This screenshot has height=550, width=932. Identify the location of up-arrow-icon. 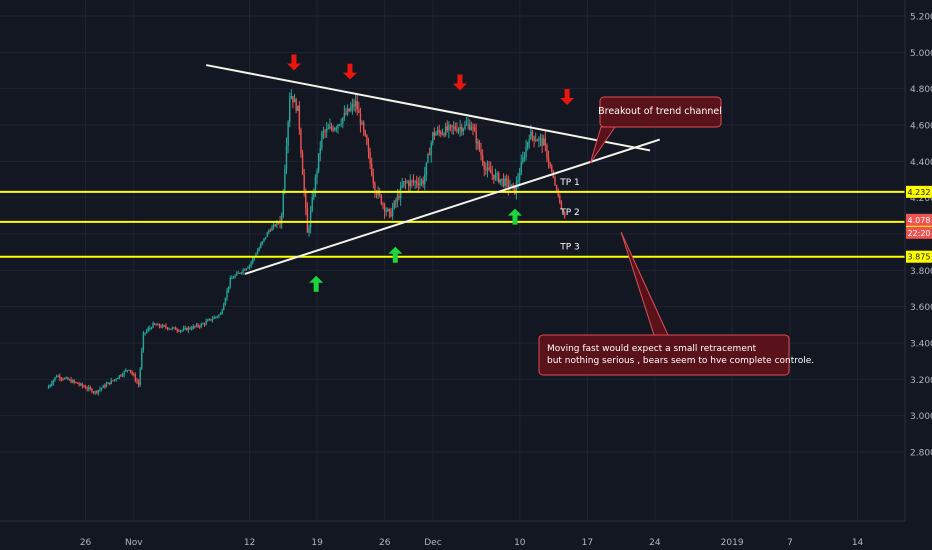
(395, 254).